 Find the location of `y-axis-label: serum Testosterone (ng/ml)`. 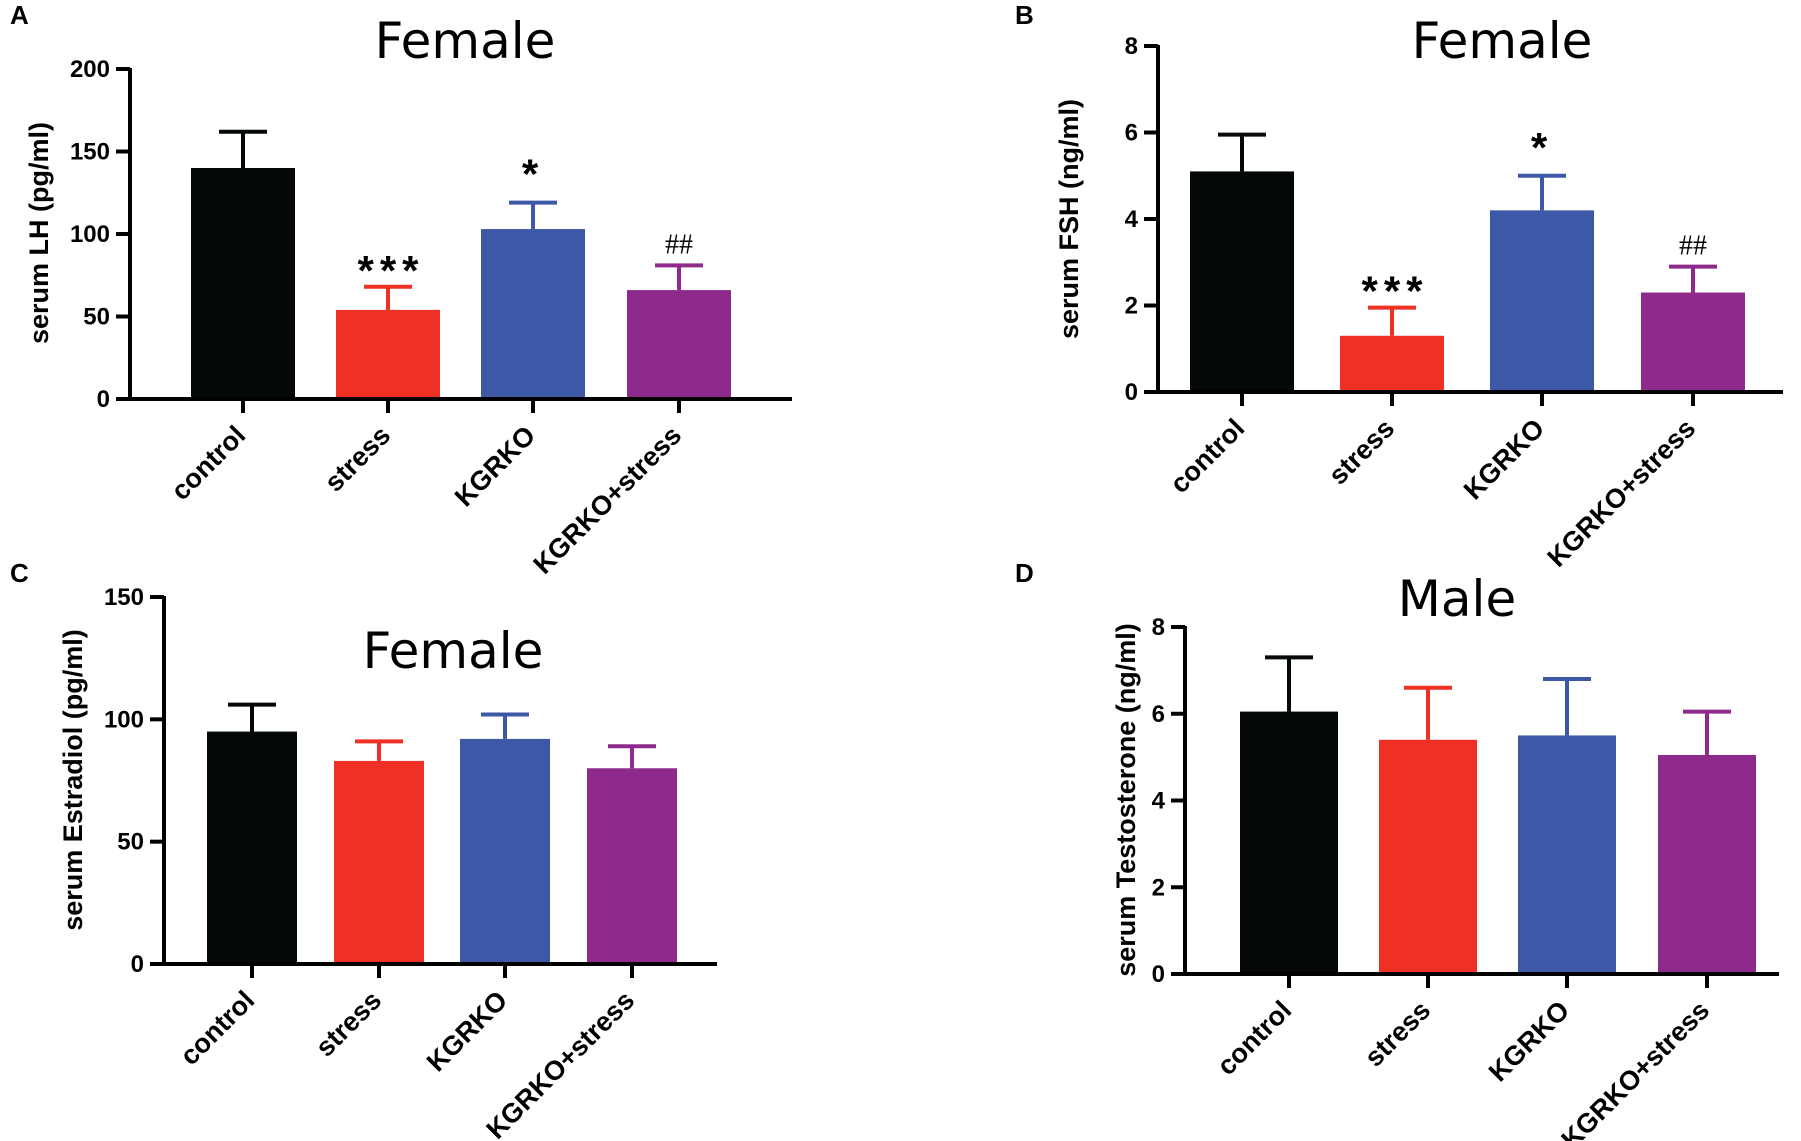

y-axis-label: serum Testosterone (ng/ml) is located at coordinates (1126, 800).